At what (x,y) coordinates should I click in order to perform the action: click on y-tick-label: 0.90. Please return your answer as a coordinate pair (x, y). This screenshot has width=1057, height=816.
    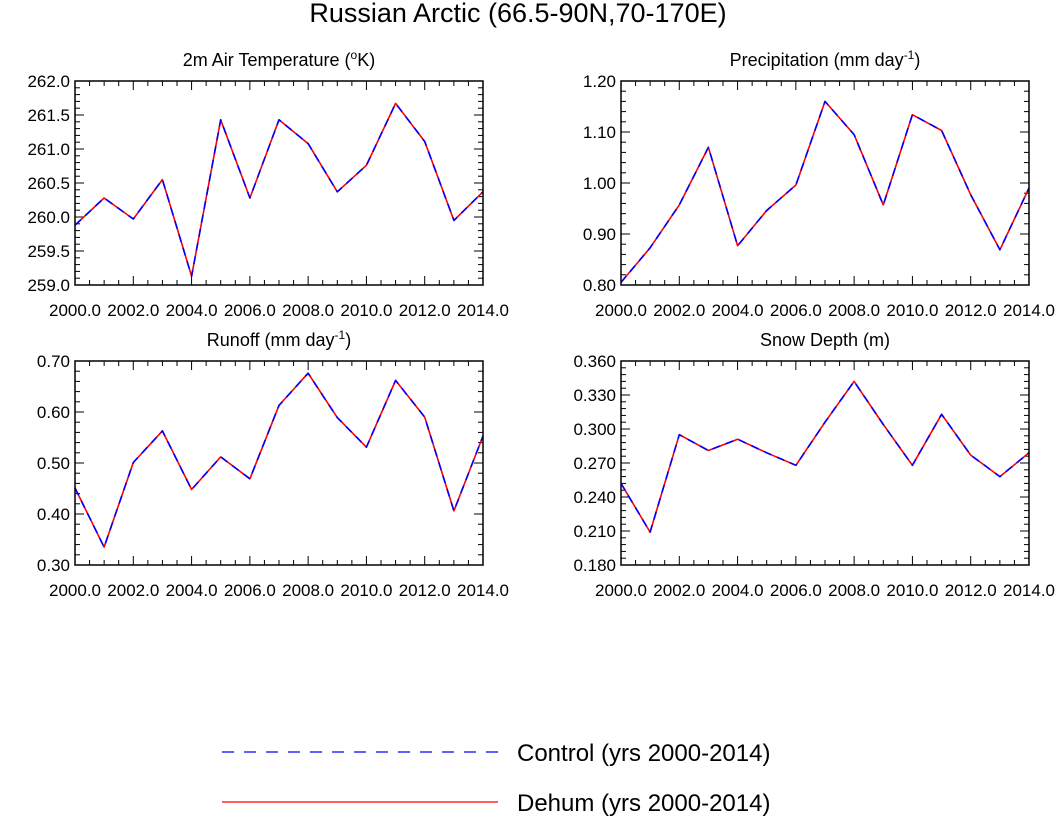
    Looking at the image, I should click on (599, 234).